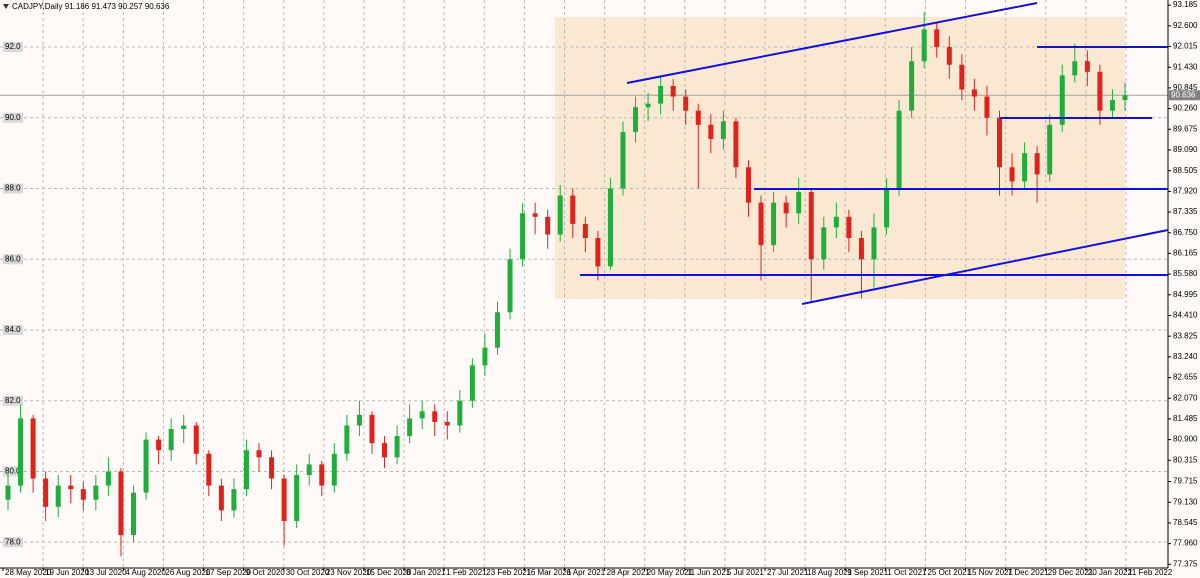 The image size is (1200, 578). Describe the element at coordinates (1185, 66) in the screenshot. I see `y-tick-label: 91.430` at that location.